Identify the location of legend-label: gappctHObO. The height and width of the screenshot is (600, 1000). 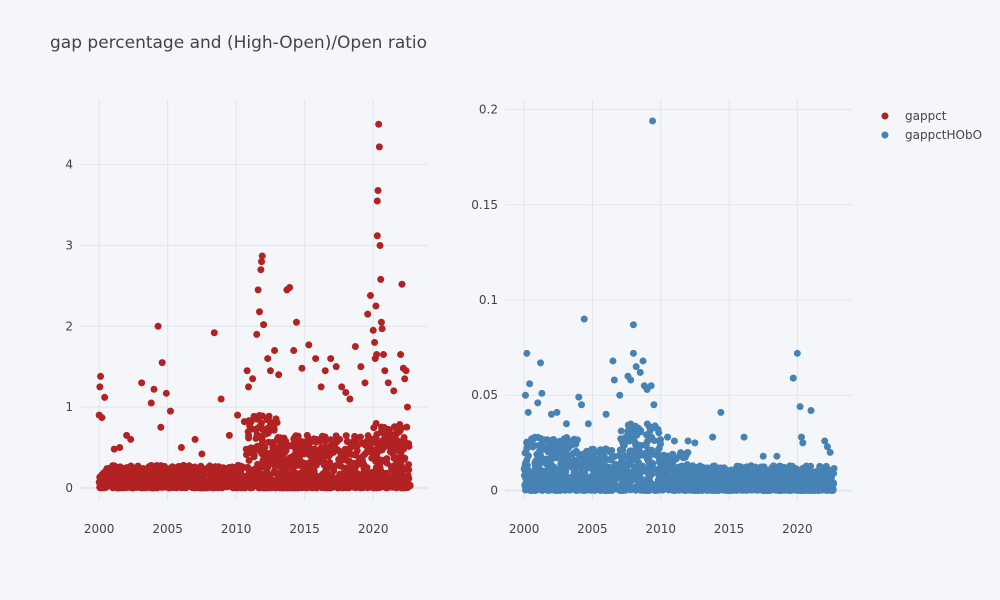
(943, 135).